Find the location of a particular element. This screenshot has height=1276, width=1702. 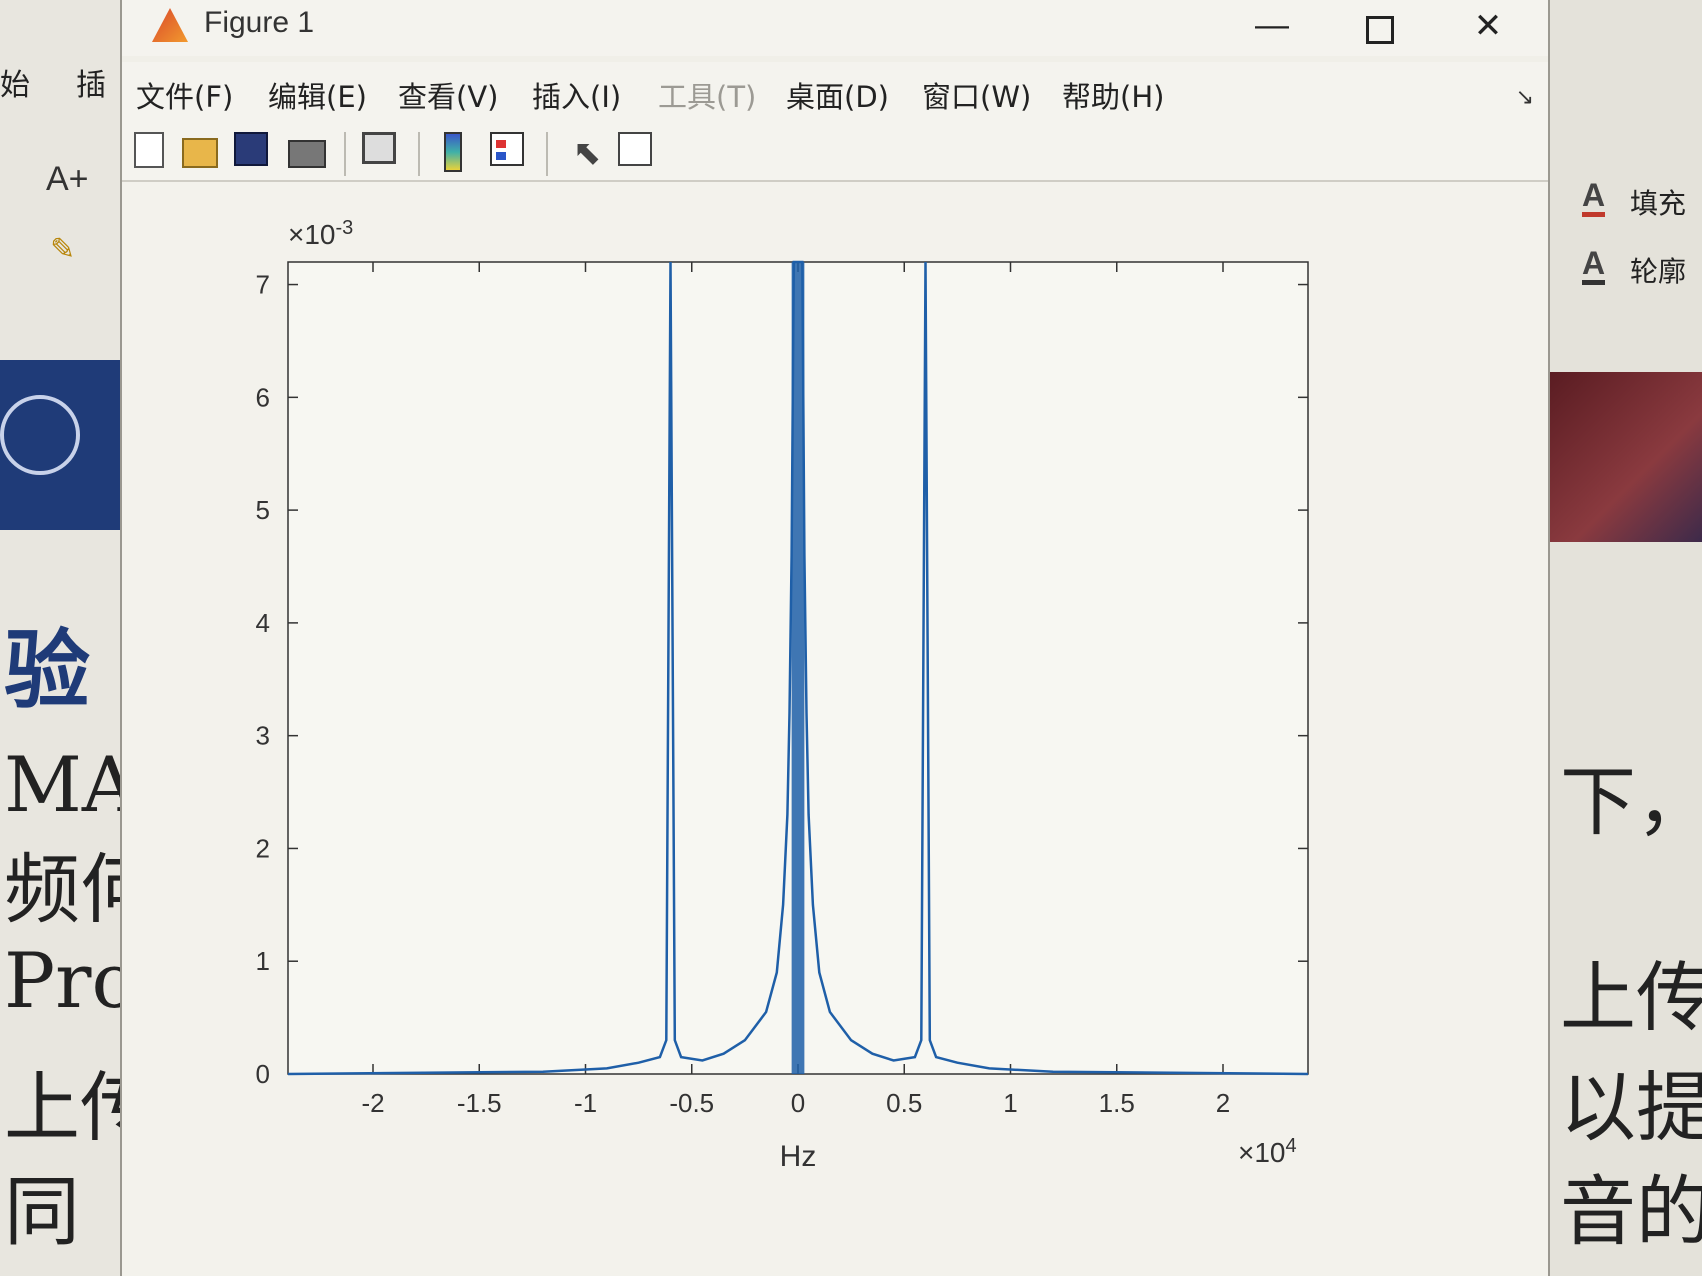

y-tick-label: 4 is located at coordinates (263, 623).